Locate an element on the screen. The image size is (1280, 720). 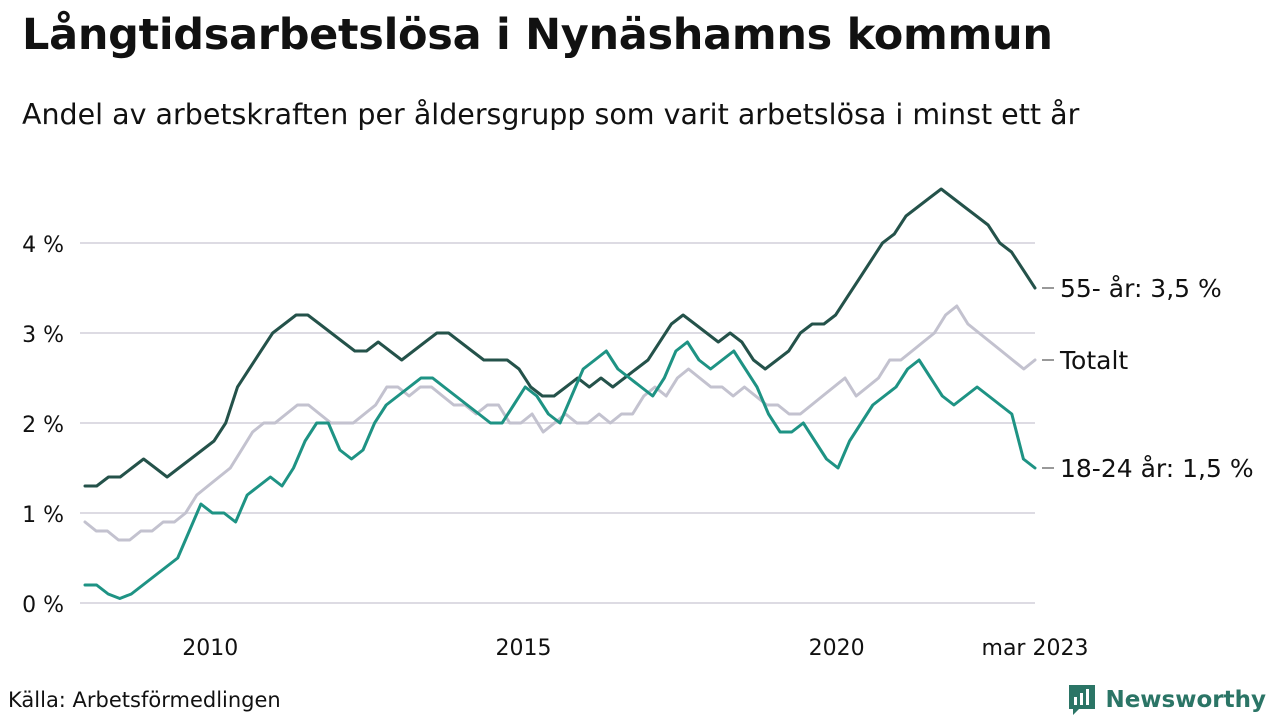
x-axis-labels: 2010 2015 2020 mar 2023 is located at coordinates (635, 648).